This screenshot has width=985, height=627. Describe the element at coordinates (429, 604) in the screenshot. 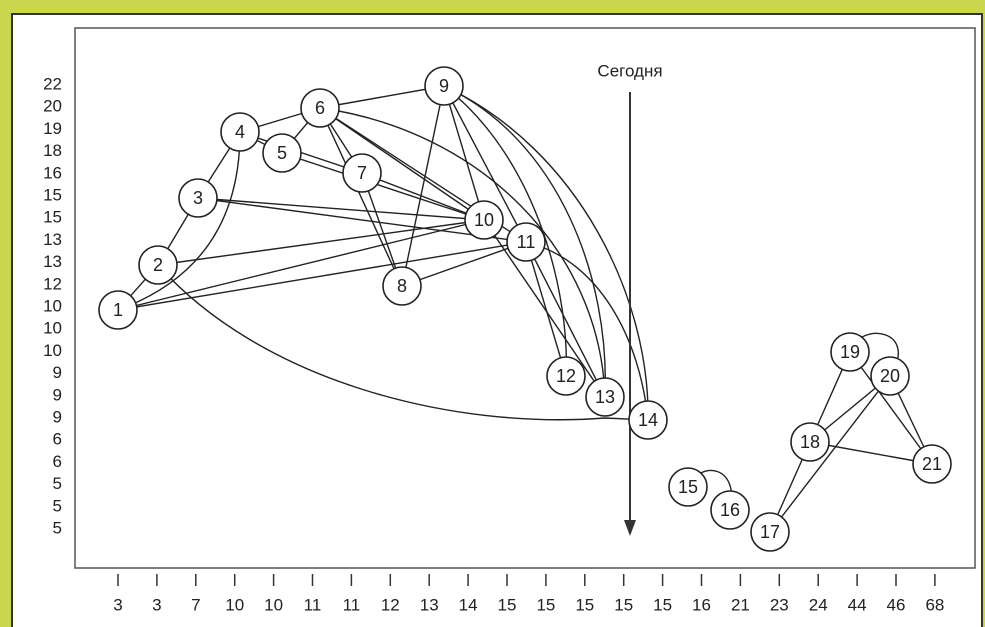

I see `x-axis-label: 13` at that location.